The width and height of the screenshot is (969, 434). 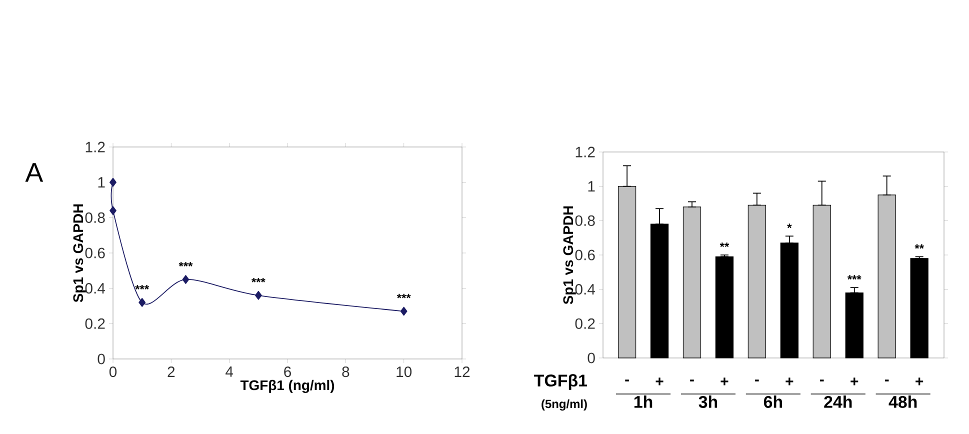 What do you see at coordinates (561, 382) in the screenshot?
I see `x-axis-title: TGFβ1` at bounding box center [561, 382].